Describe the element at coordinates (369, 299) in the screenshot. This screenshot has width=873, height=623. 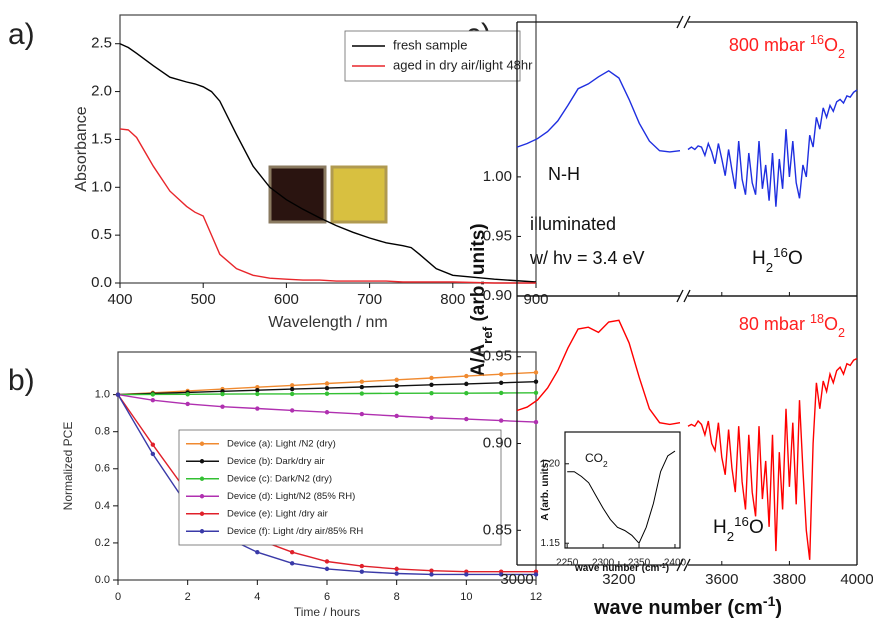
I see `x-tick-label: 700` at that location.